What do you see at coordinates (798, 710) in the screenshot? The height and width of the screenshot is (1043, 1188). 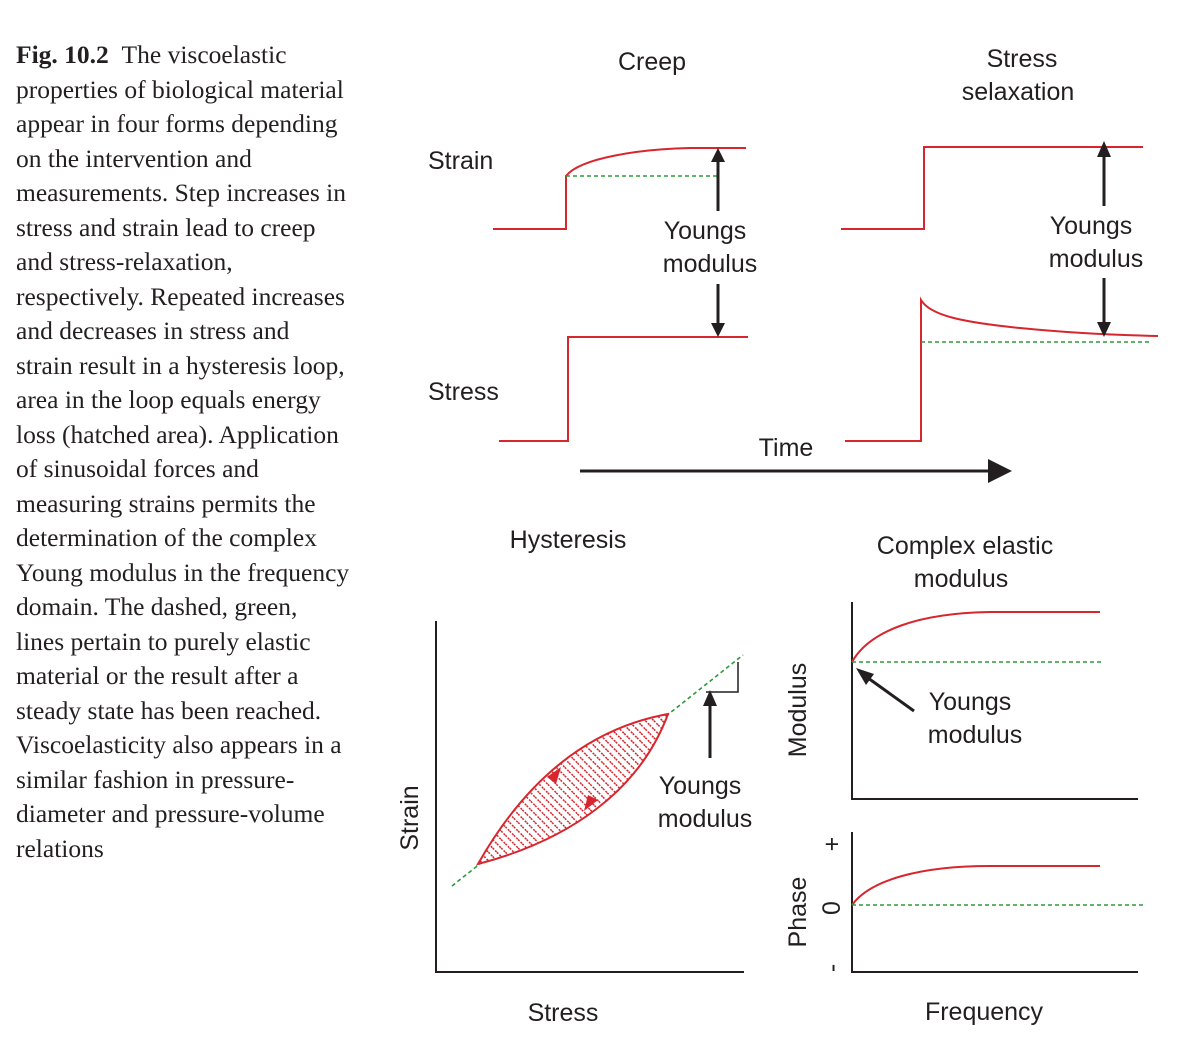 I see `modulus-ylabel: Modulus` at bounding box center [798, 710].